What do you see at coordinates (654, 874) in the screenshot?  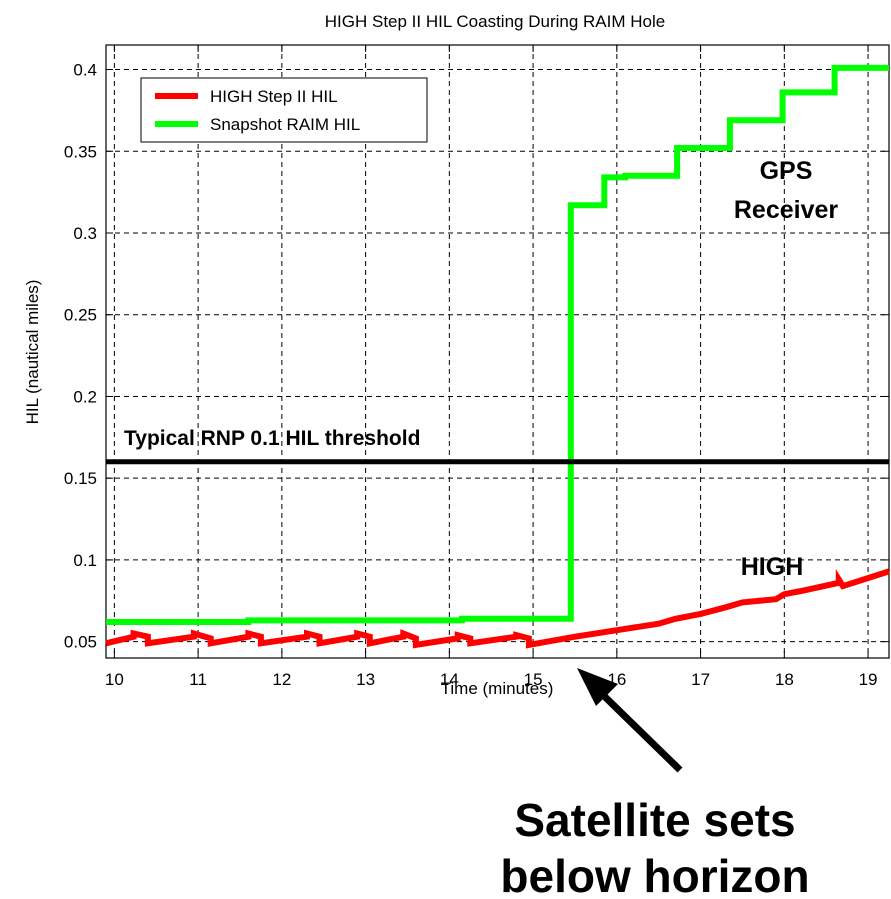 I see `annotation-satellite-line2: below horizon` at bounding box center [654, 874].